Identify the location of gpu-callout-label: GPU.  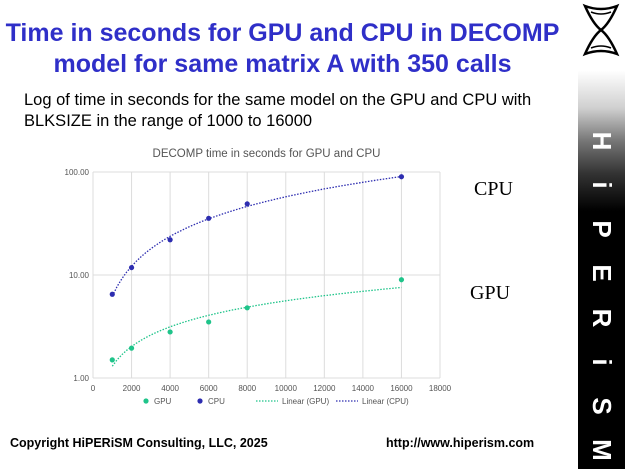
(490, 293).